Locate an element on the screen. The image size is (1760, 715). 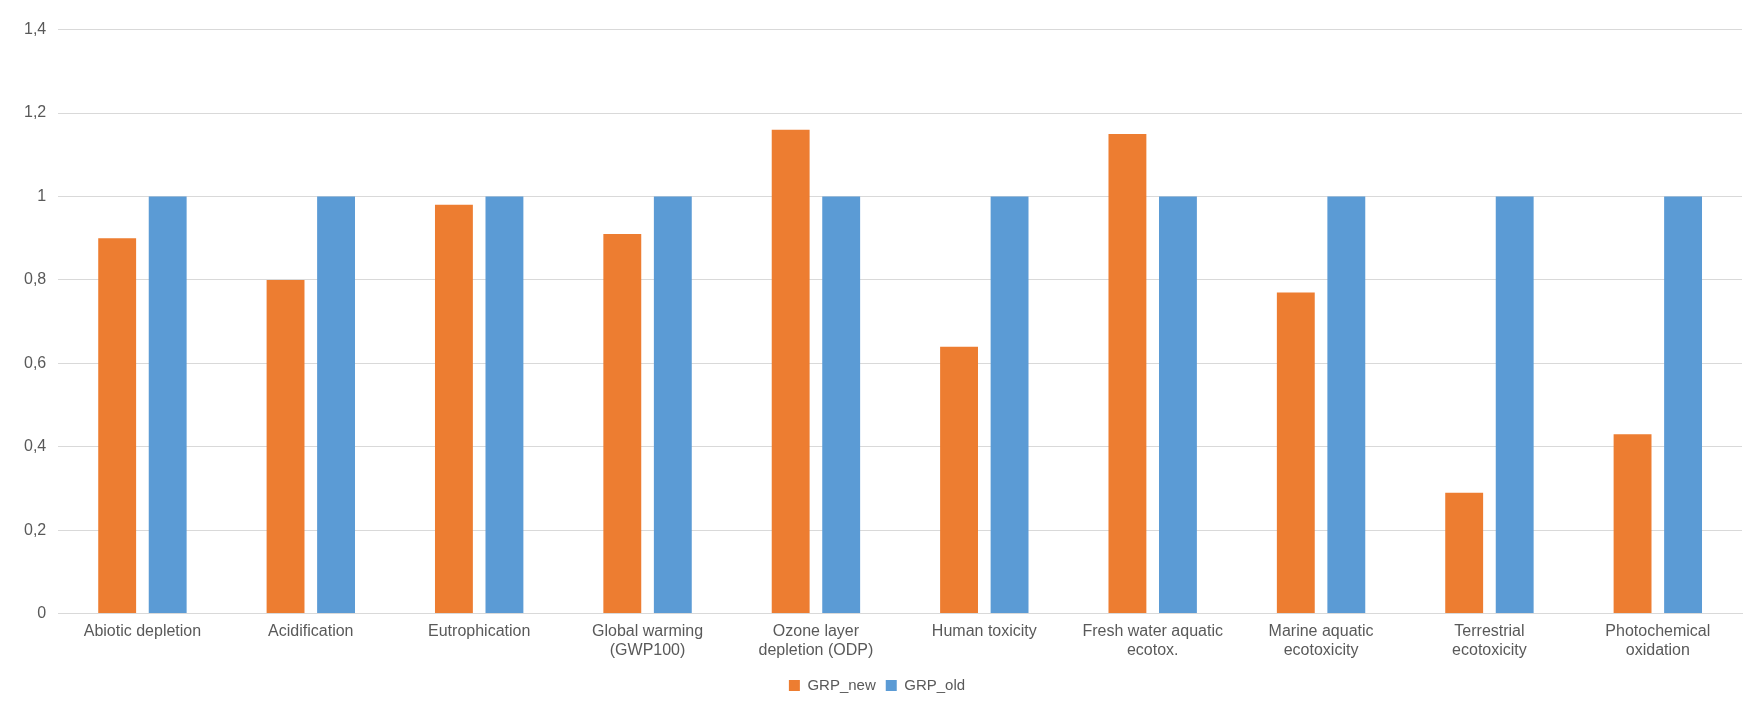
legend-label: GRP_old is located at coordinates (935, 684).